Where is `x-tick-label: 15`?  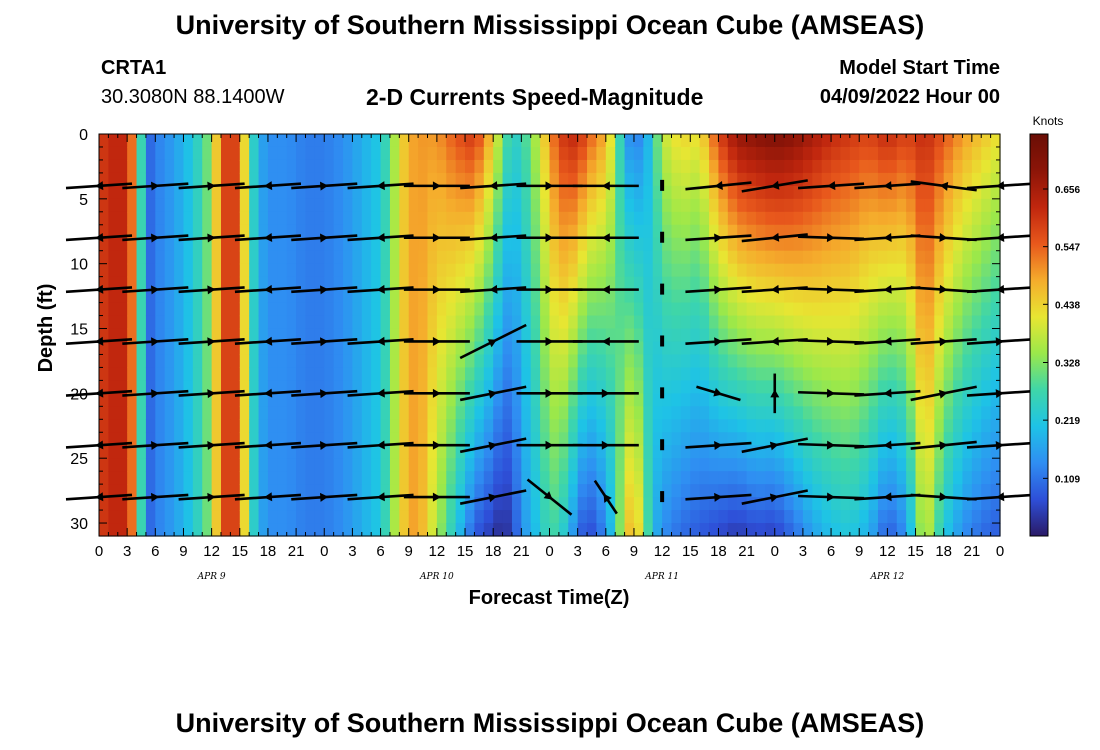
x-tick-label: 15 is located at coordinates (690, 551).